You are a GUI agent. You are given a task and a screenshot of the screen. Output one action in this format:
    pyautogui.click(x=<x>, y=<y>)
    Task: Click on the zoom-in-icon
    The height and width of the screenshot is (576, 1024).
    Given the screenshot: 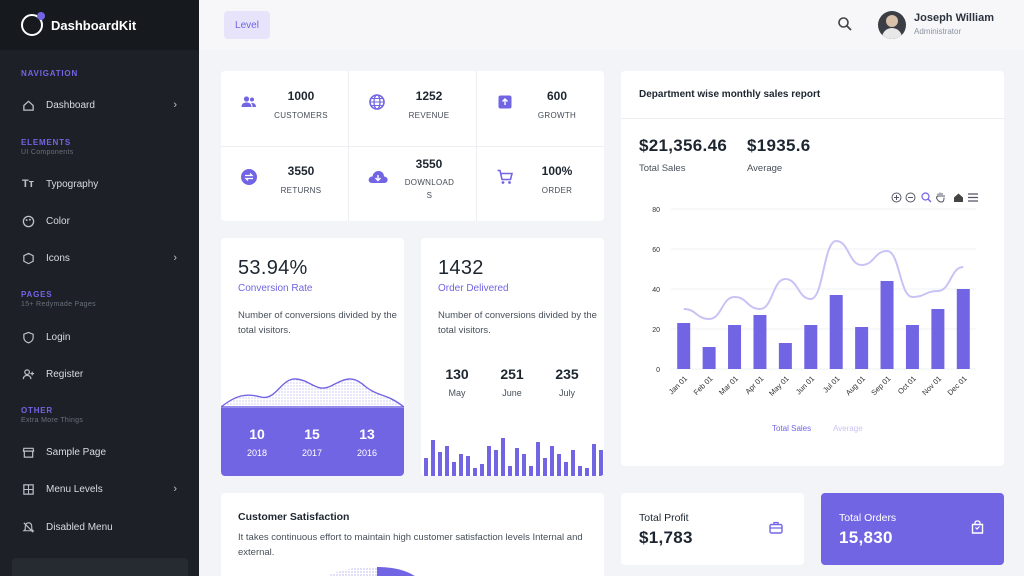 What is the action you would take?
    pyautogui.click(x=896, y=197)
    